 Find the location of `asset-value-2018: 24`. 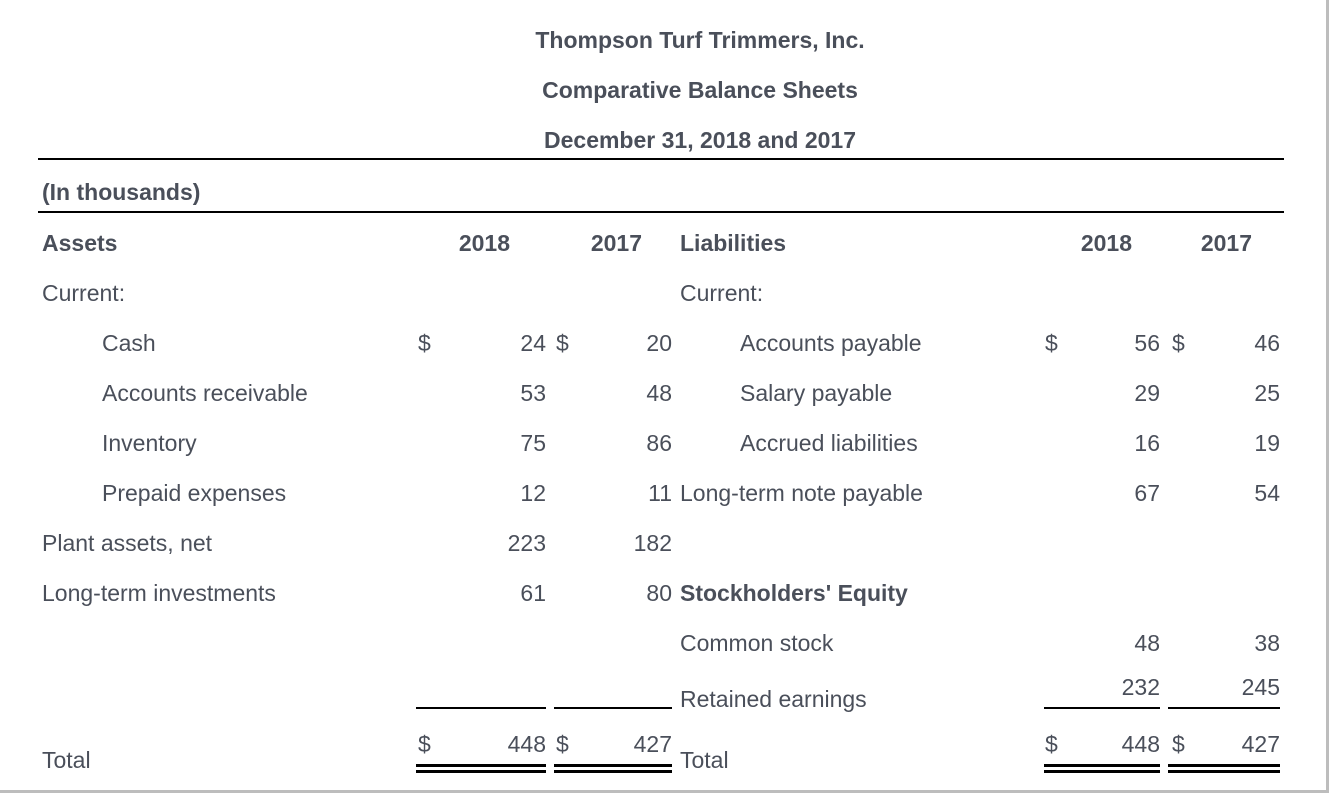

asset-value-2018: 24 is located at coordinates (533, 343).